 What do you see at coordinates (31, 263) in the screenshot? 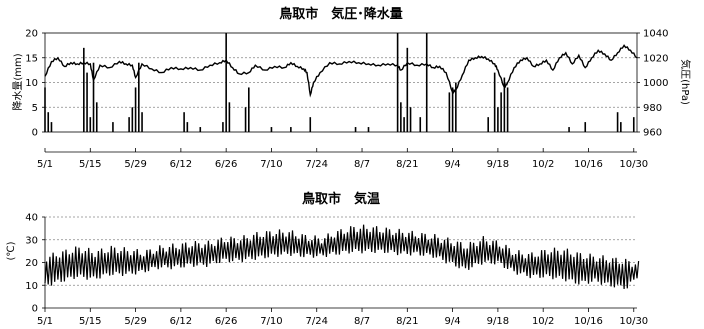
I see `y-tick-label: 20` at bounding box center [31, 263].